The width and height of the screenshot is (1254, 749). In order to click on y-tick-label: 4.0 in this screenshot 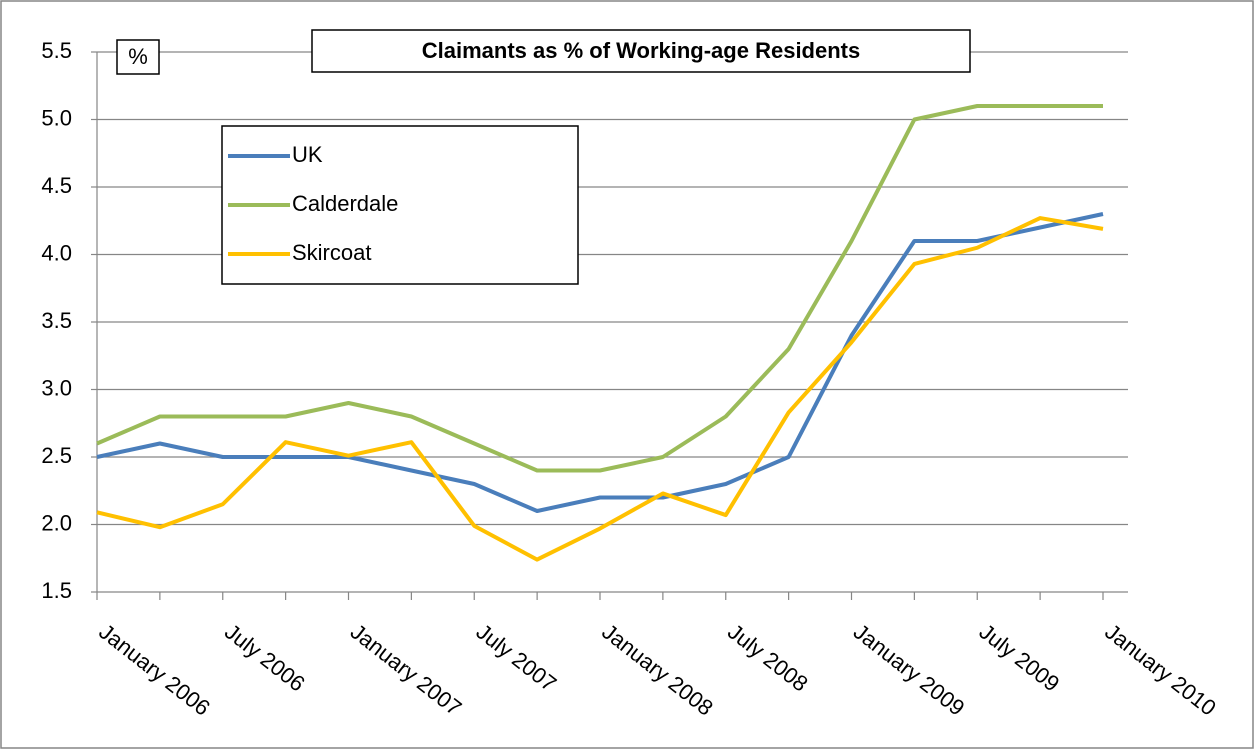, I will do `click(56, 252)`.